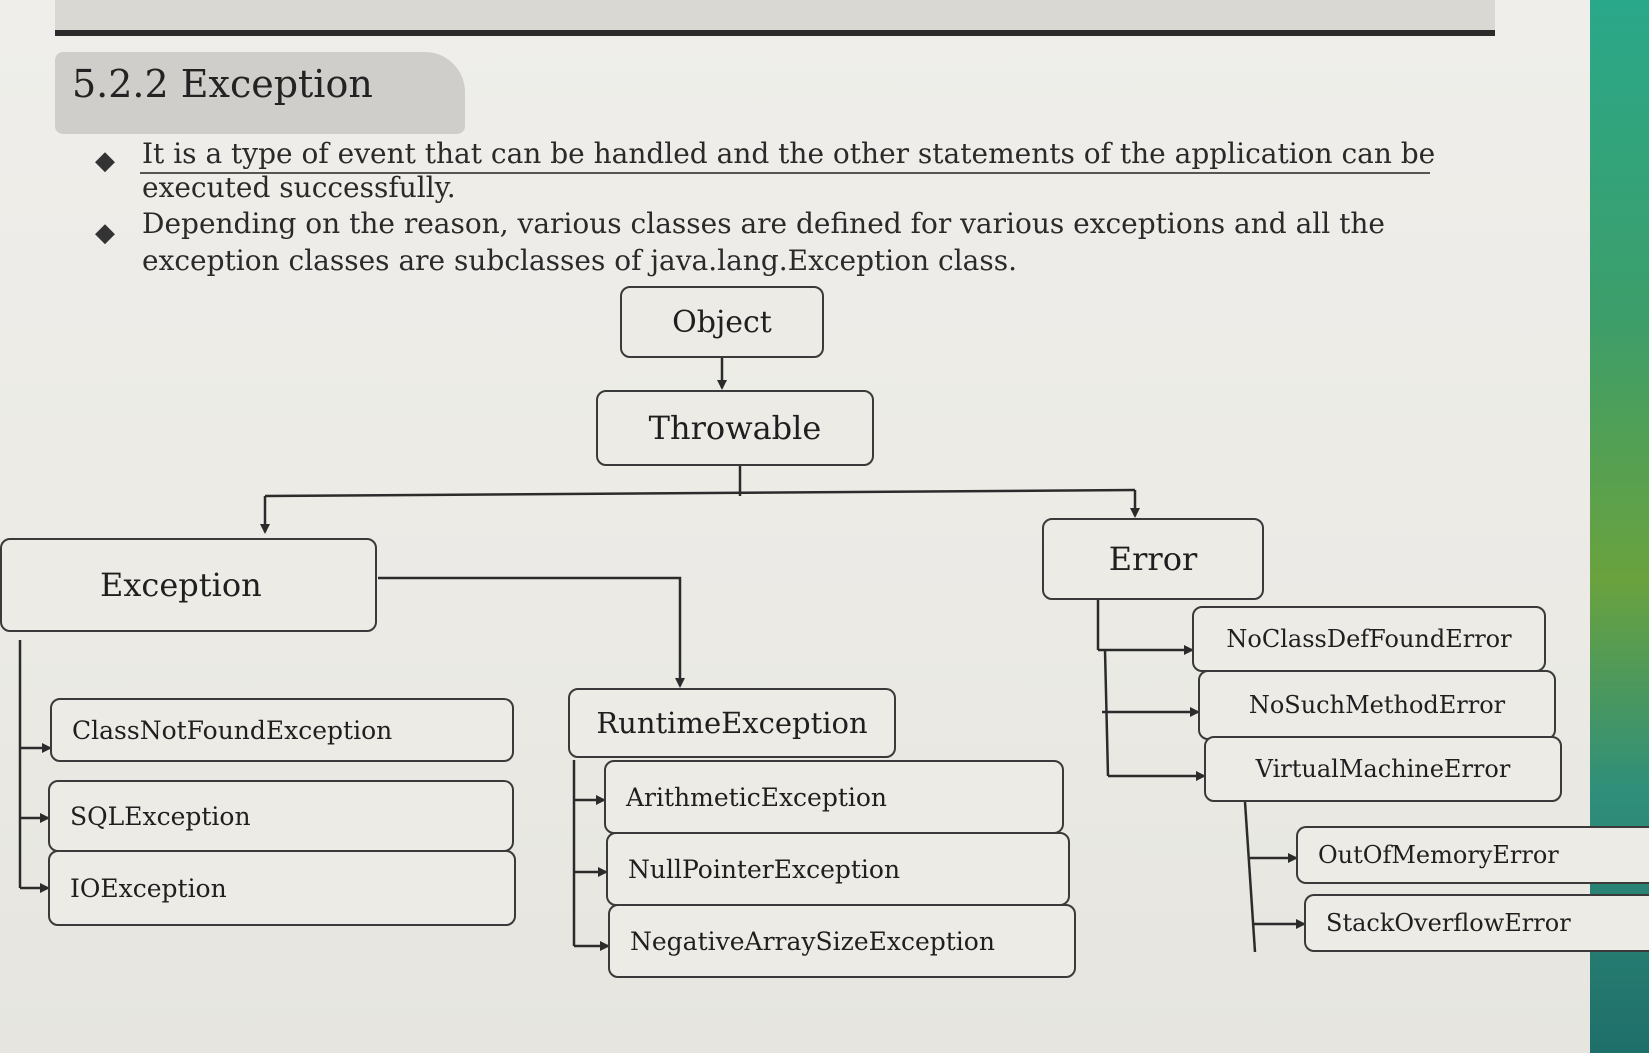 This screenshot has width=1649, height=1053. What do you see at coordinates (834, 797) in the screenshot?
I see `node-arithmeticexception: ArithmeticException` at bounding box center [834, 797].